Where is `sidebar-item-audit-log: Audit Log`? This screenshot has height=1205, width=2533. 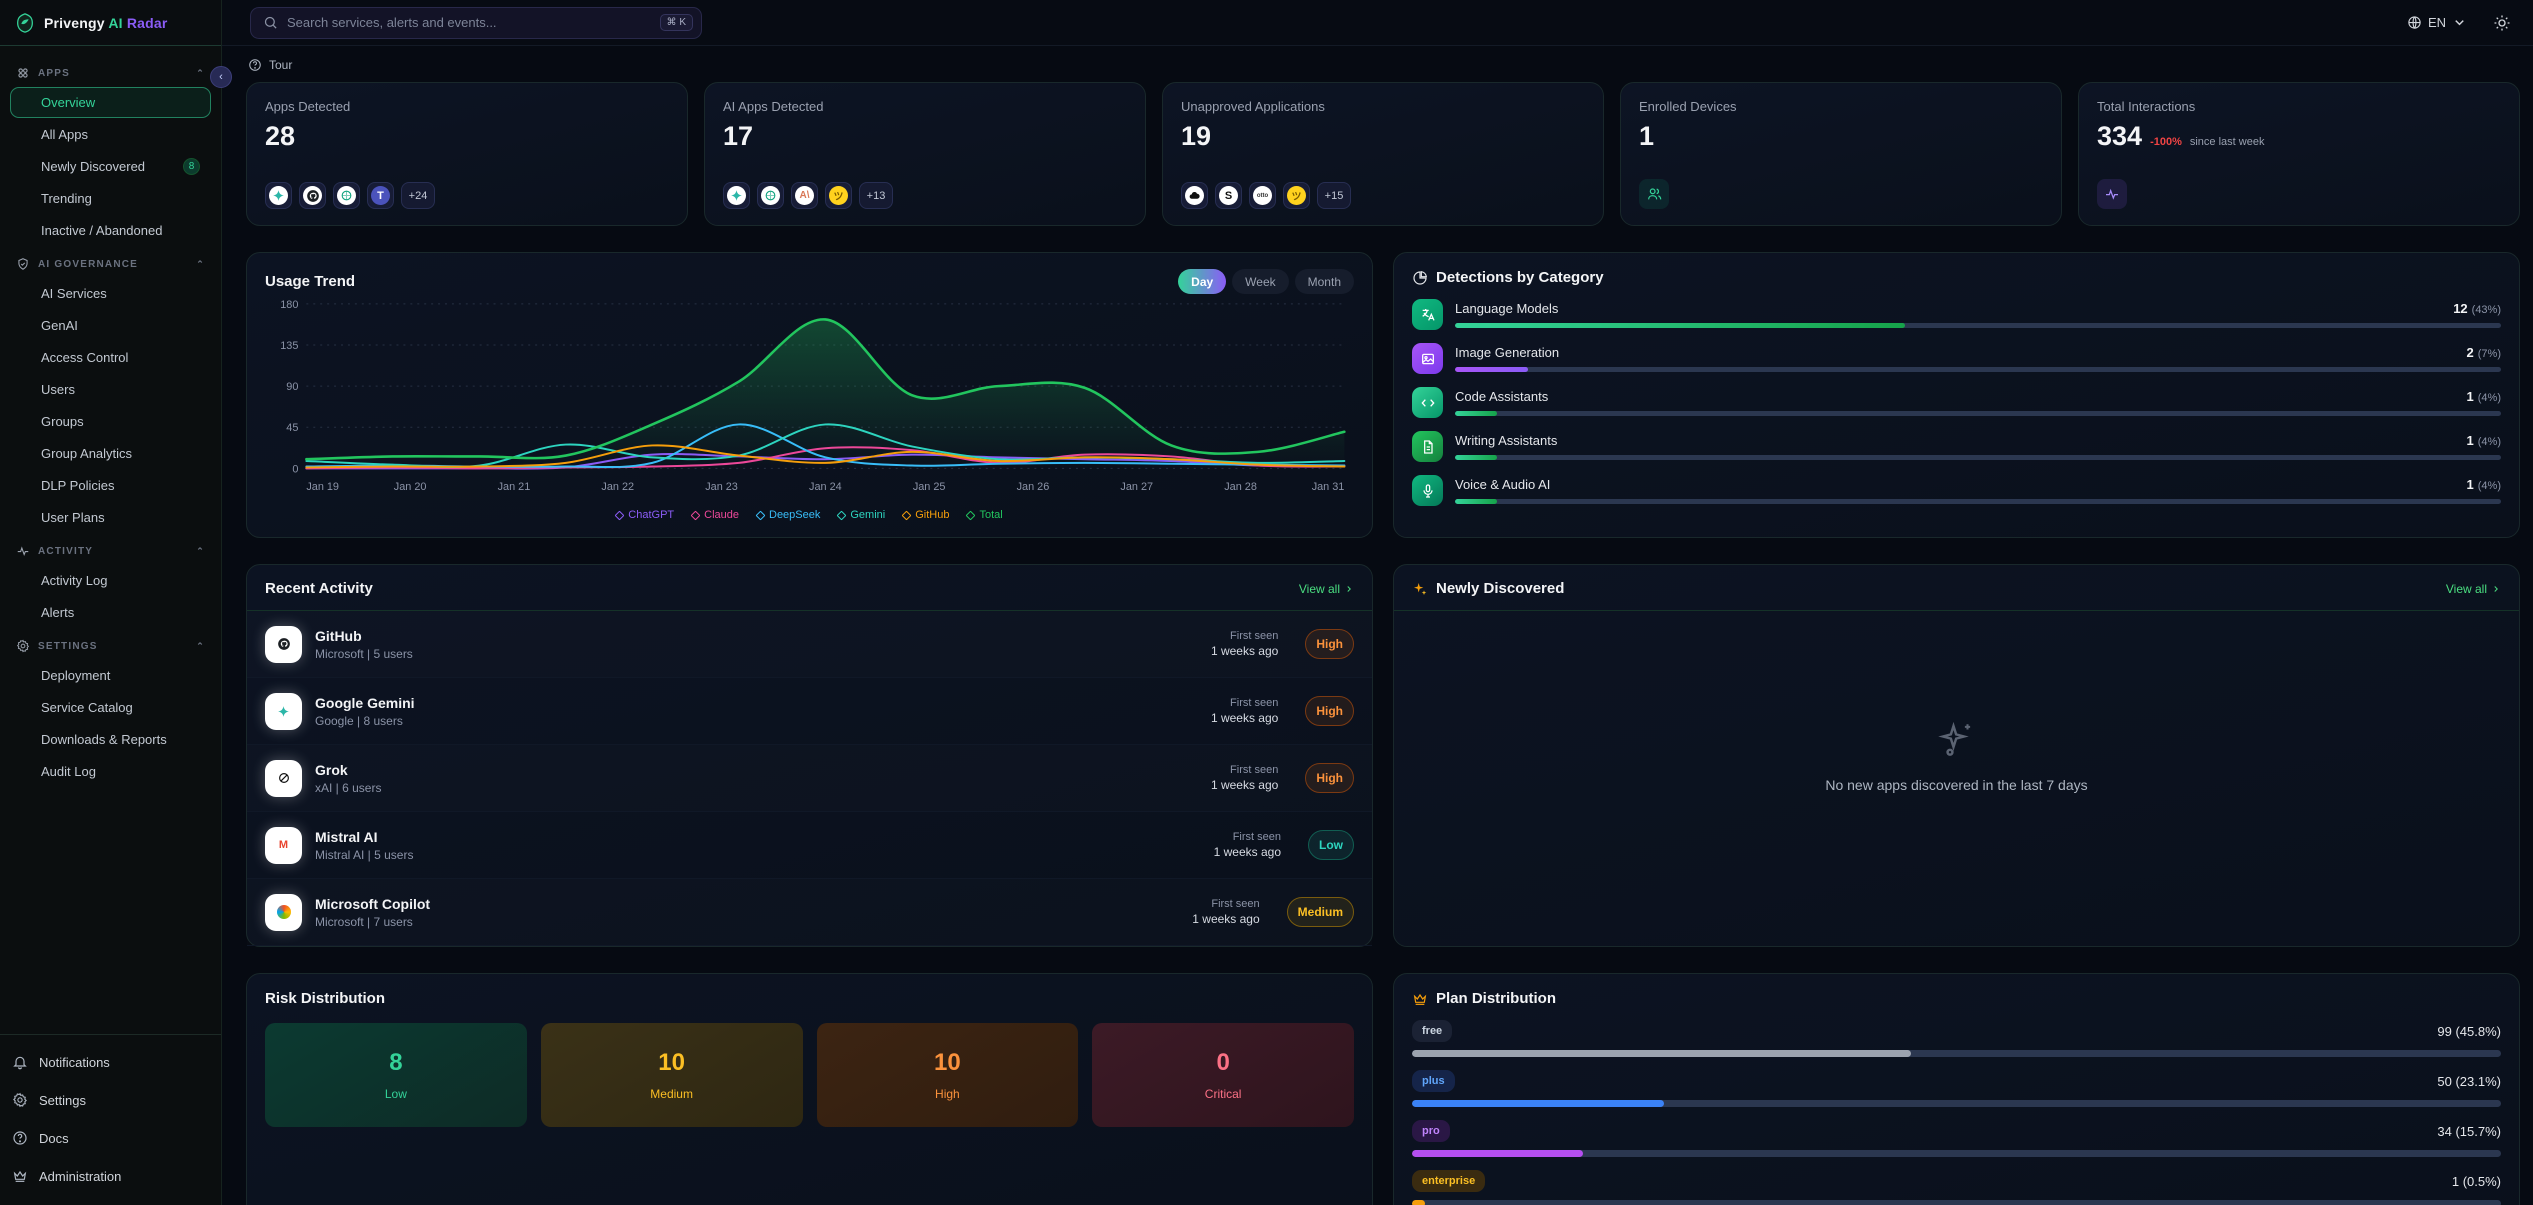
sidebar-item-audit-log: Audit Log is located at coordinates (110, 771).